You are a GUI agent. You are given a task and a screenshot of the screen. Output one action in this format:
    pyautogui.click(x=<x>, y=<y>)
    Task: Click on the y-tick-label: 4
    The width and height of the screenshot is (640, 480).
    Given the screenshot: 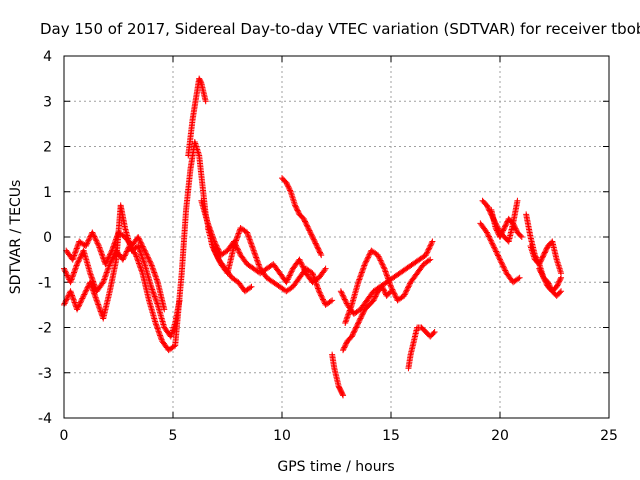 What is the action you would take?
    pyautogui.click(x=47, y=57)
    